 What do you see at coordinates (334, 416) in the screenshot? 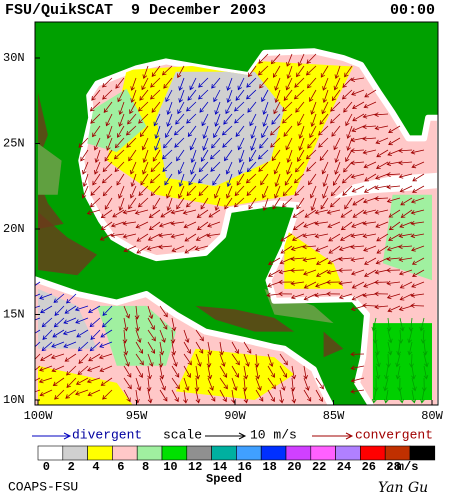
I see `lon-label: 85W` at bounding box center [334, 416].